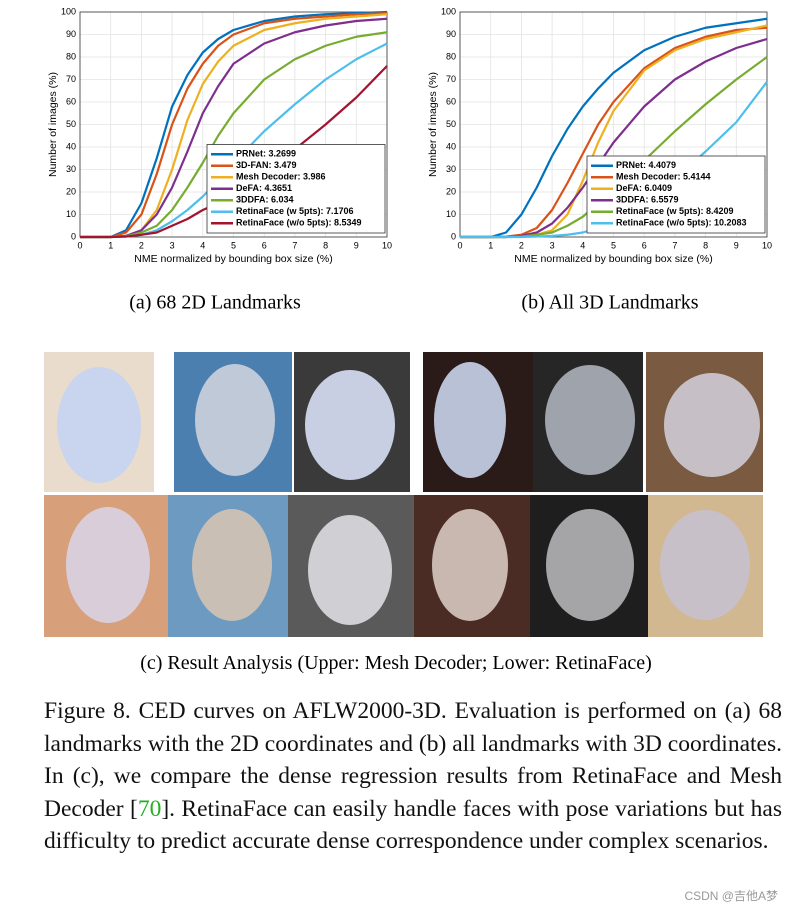 This screenshot has height=912, width=792. I want to click on legend-label: PRNet: 3.2699, so click(266, 154).